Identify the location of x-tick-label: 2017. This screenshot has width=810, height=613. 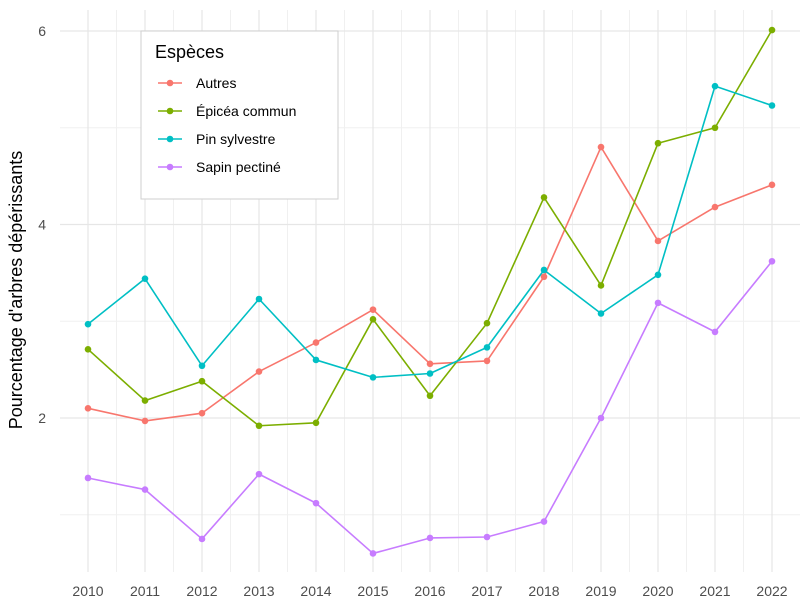
(486, 591).